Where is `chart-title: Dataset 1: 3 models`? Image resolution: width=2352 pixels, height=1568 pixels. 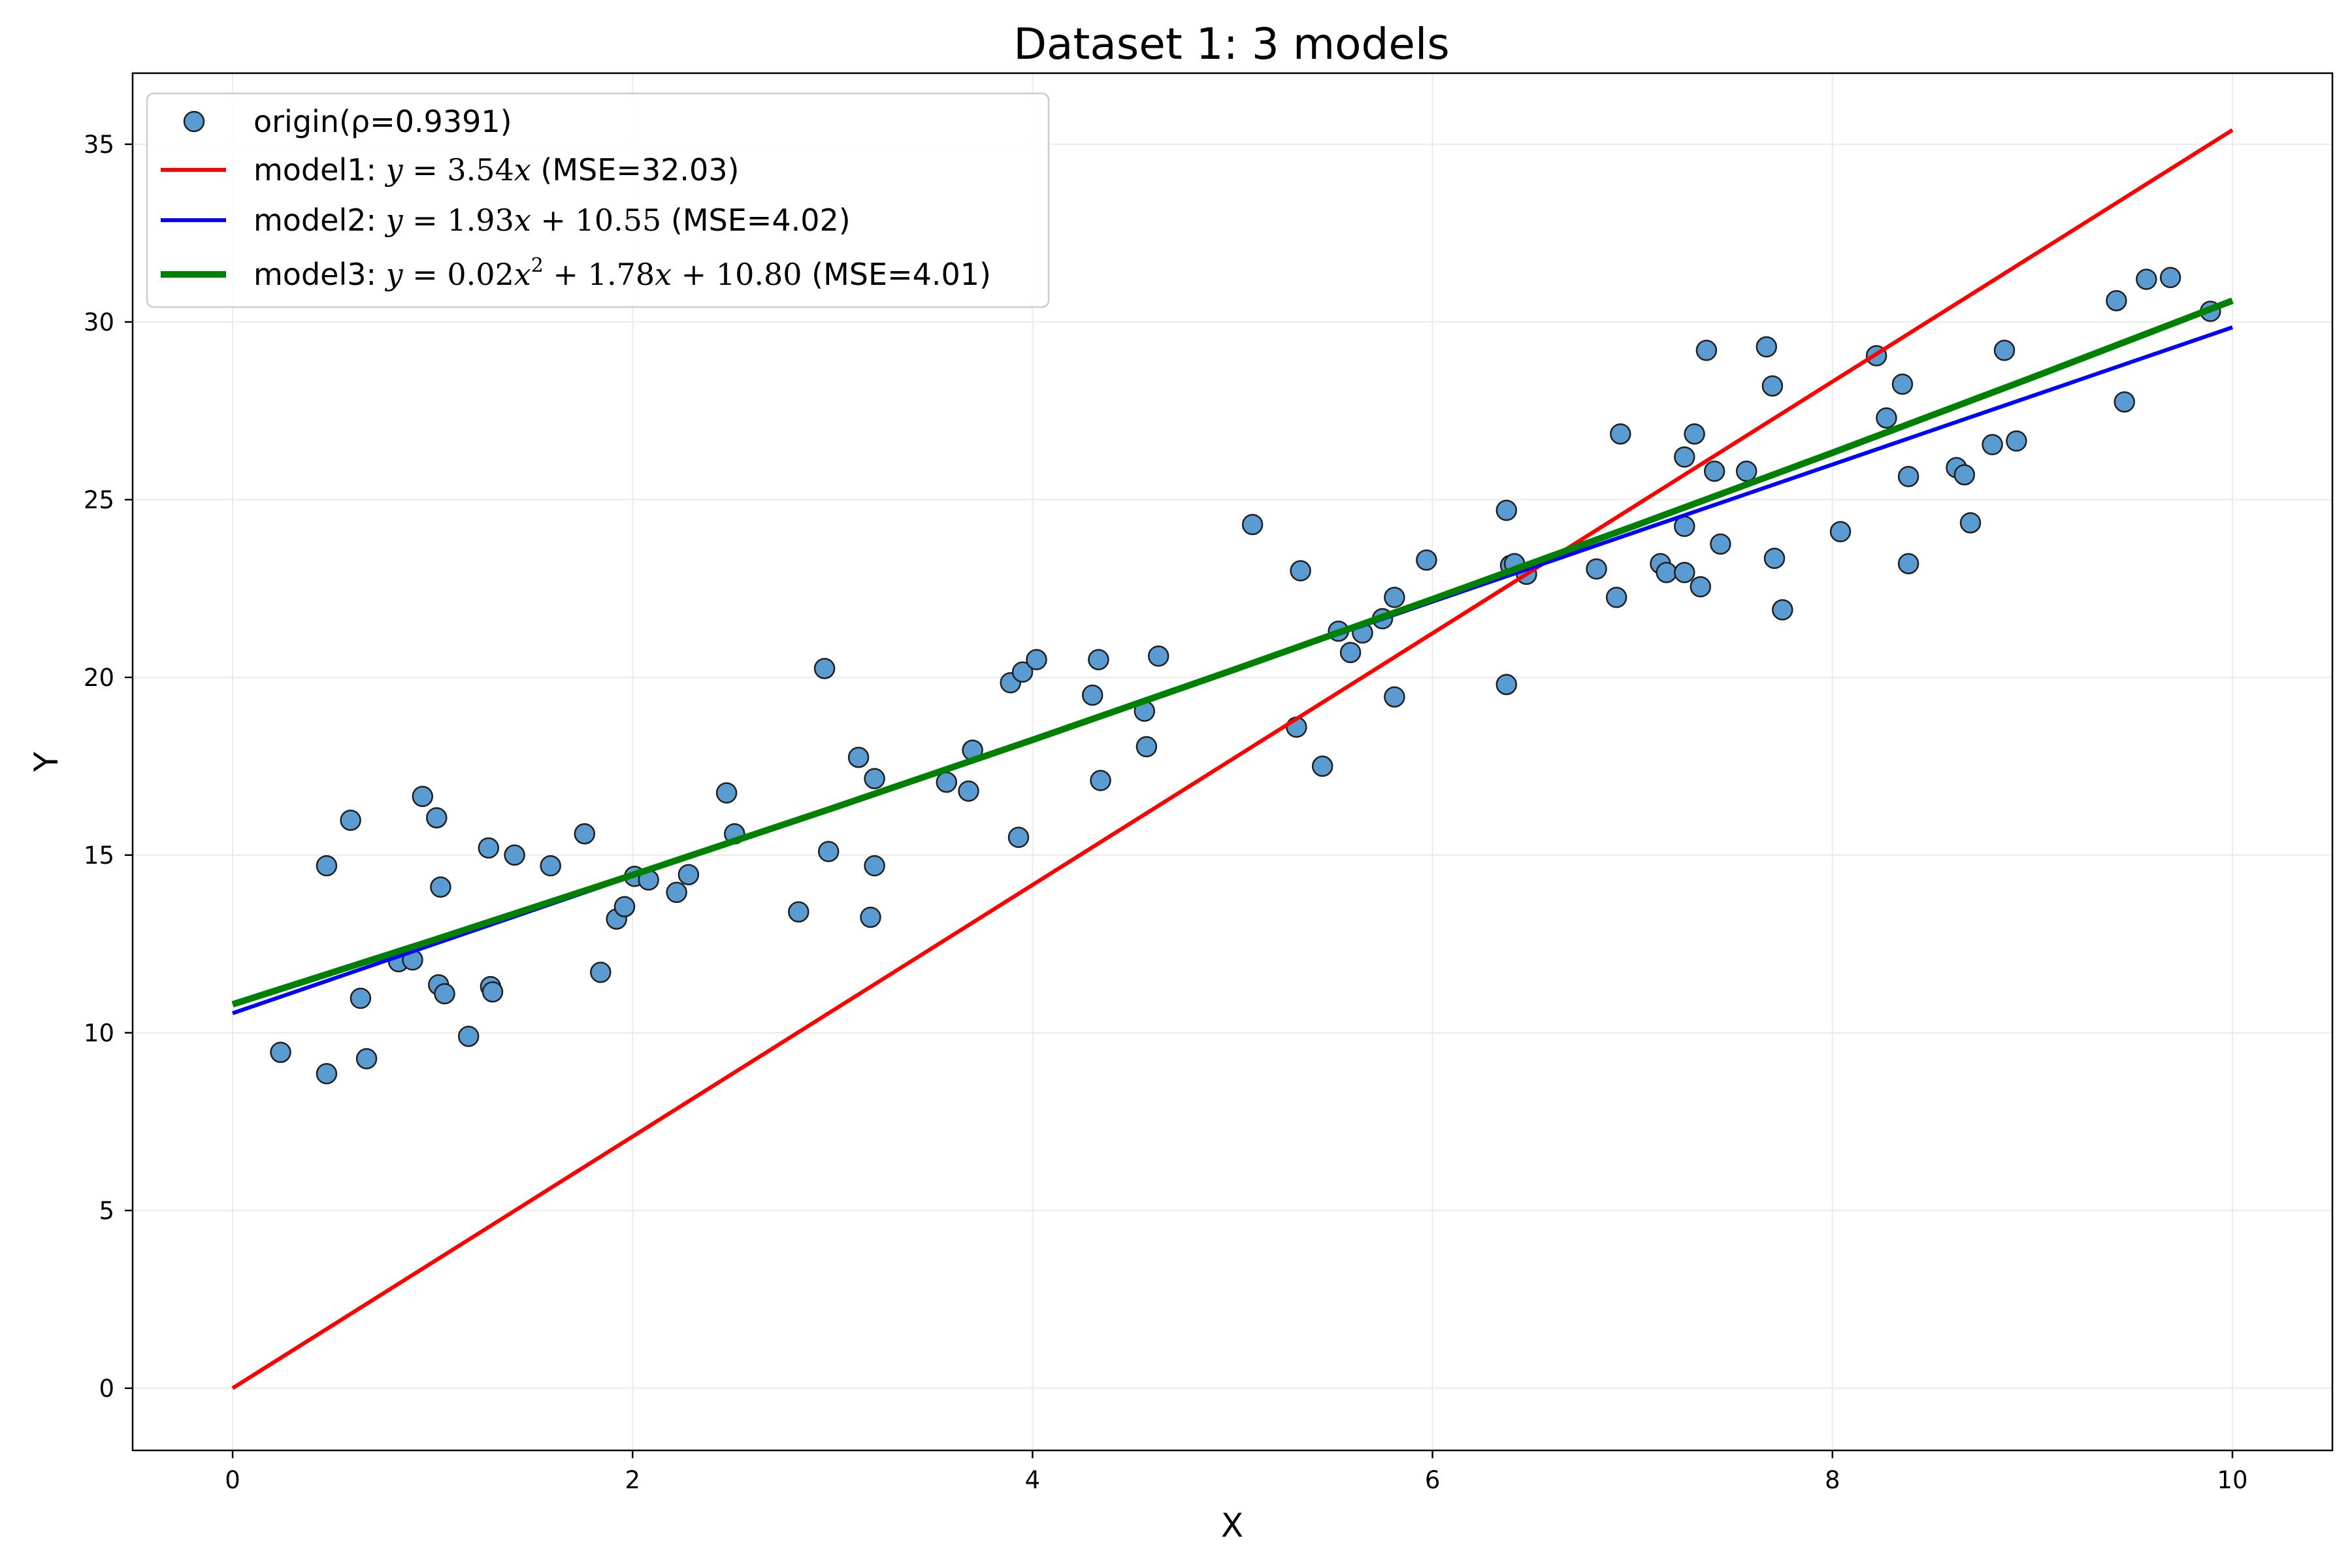 chart-title: Dataset 1: 3 models is located at coordinates (1231, 44).